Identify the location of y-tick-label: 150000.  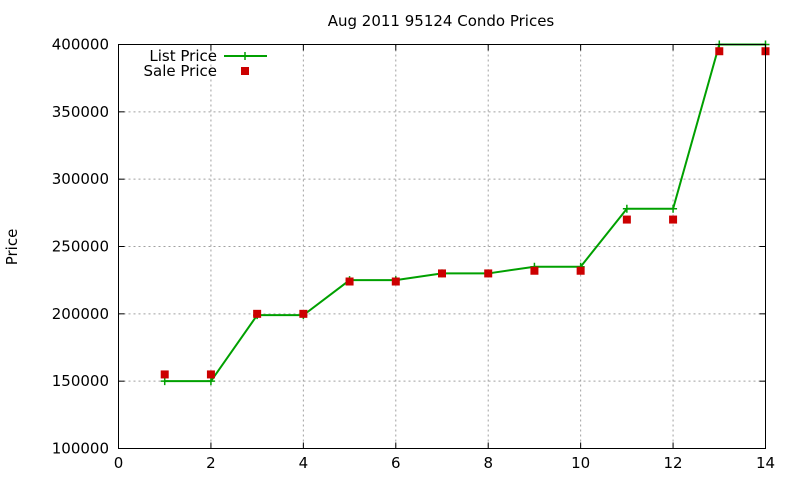
(80, 381).